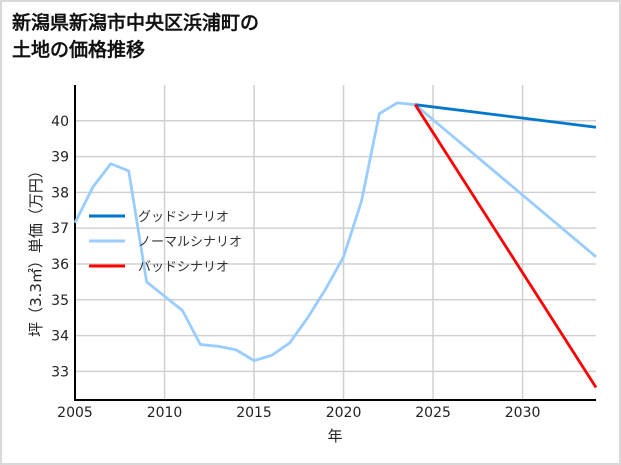 Image resolution: width=621 pixels, height=465 pixels. What do you see at coordinates (60, 229) in the screenshot?
I see `y-tick-label: 37` at bounding box center [60, 229].